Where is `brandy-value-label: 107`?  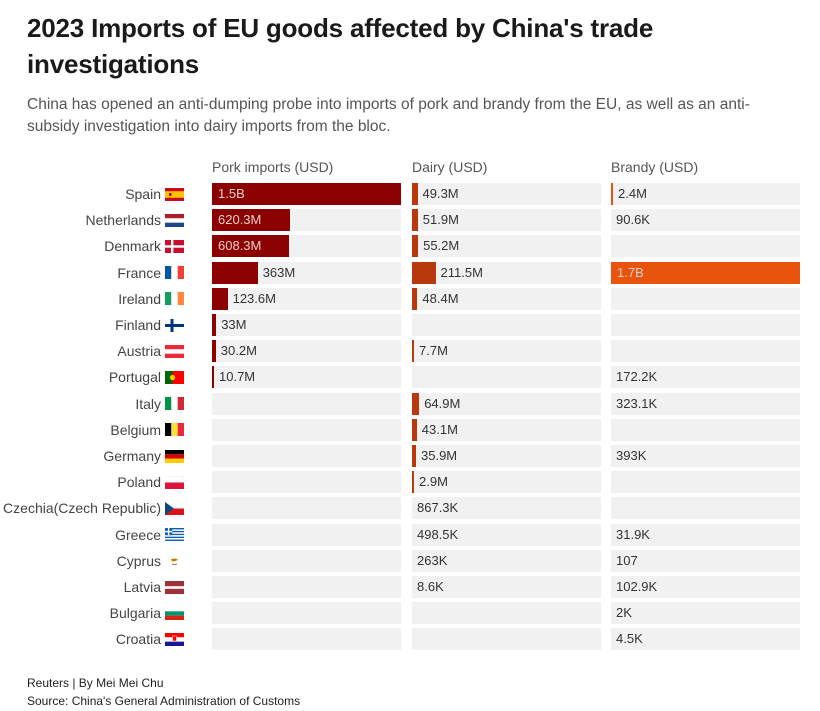
brandy-value-label: 107 is located at coordinates (627, 560).